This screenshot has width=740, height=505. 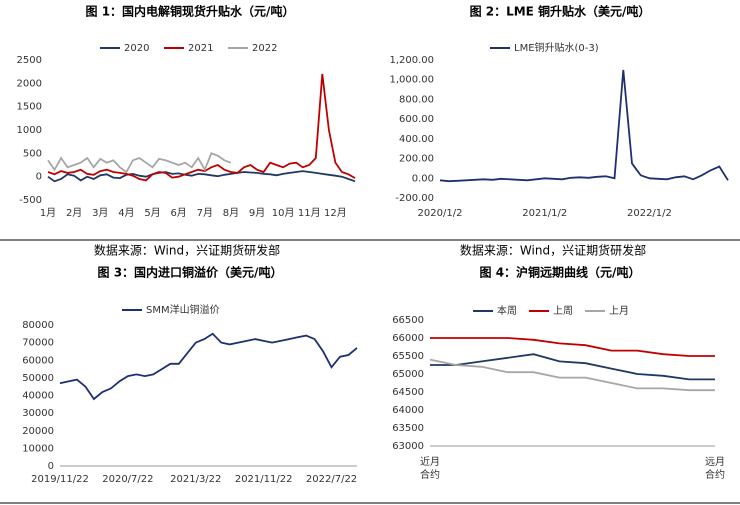 I want to click on x-tick-label: 近月合约, so click(x=430, y=469).